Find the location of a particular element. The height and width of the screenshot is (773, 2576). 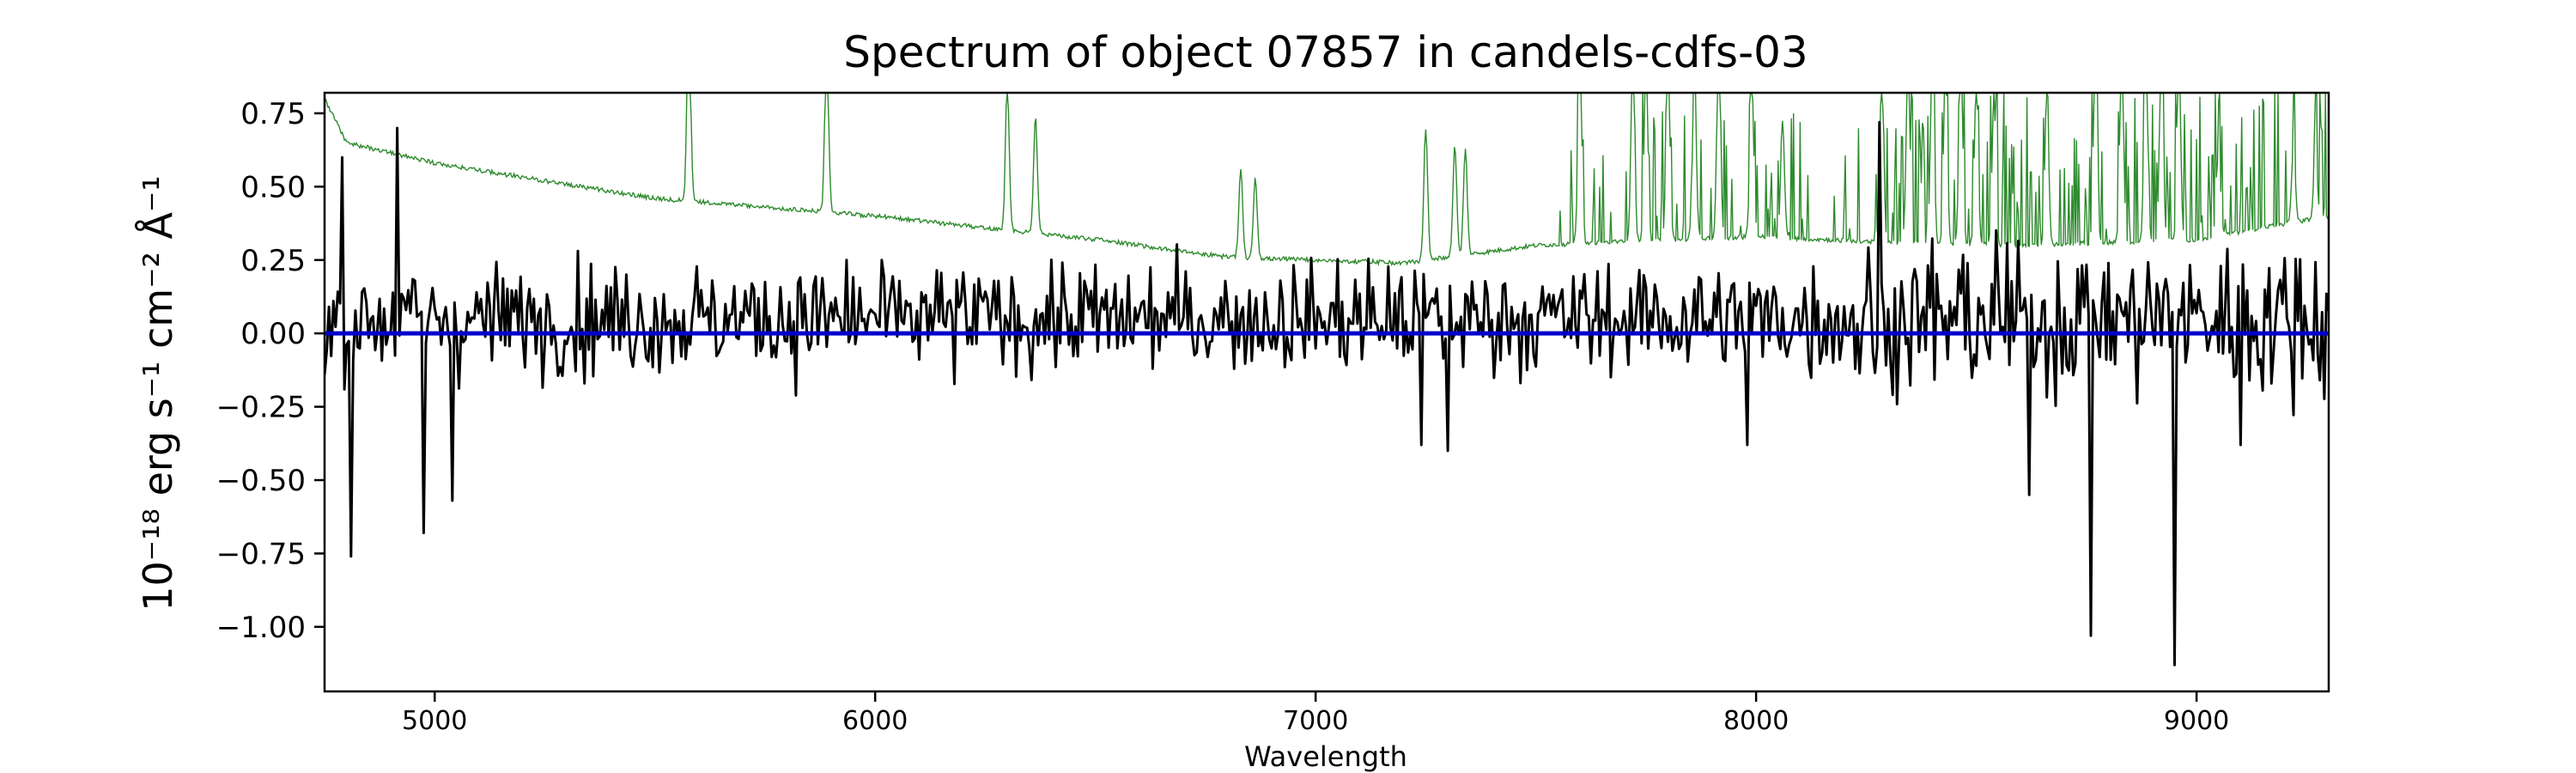

x-tick-label: 7000 is located at coordinates (1316, 721).